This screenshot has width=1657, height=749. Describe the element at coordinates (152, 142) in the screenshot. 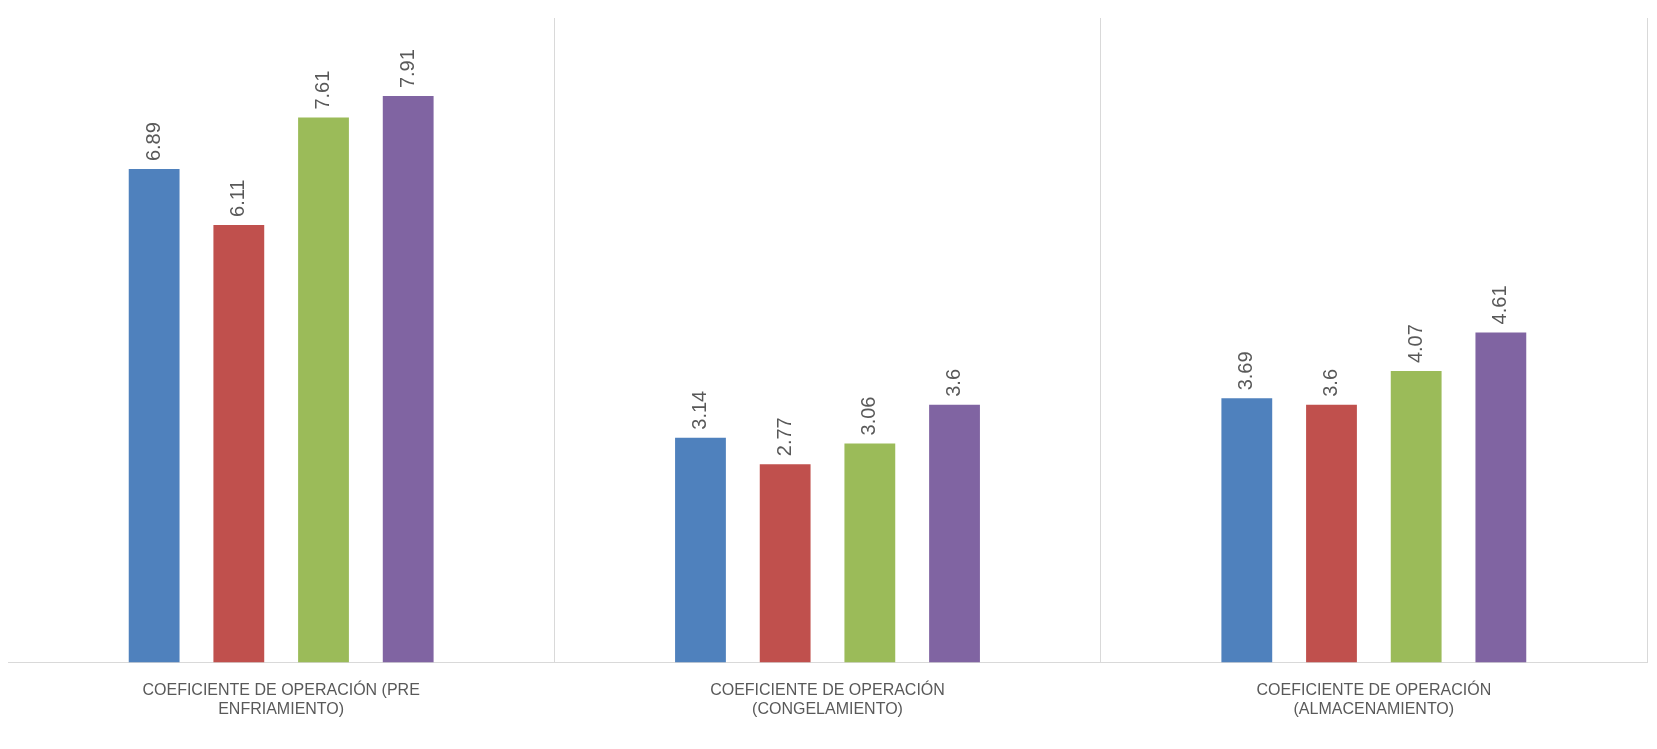

I see `data-label: 6.89` at that location.